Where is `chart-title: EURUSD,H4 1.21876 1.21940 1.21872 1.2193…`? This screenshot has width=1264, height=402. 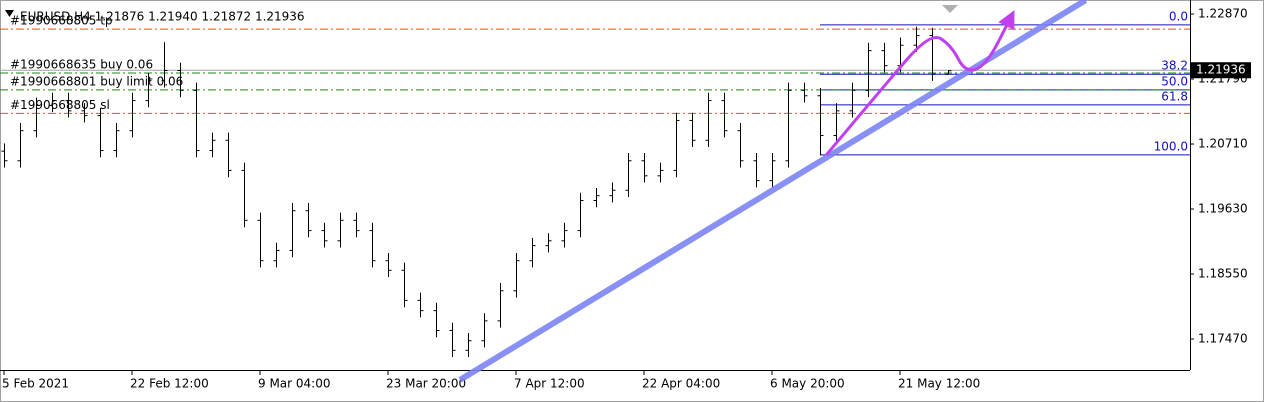
chart-title: EURUSD,H4 1.21876 1.21940 1.21872 1.2193… is located at coordinates (162, 17).